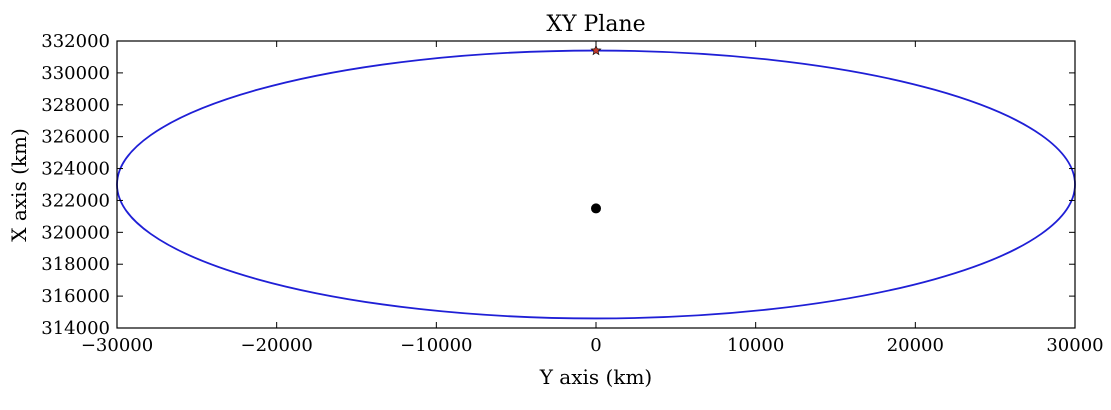 The height and width of the screenshot is (410, 1111). I want to click on x-tick-label: 20000, so click(915, 345).